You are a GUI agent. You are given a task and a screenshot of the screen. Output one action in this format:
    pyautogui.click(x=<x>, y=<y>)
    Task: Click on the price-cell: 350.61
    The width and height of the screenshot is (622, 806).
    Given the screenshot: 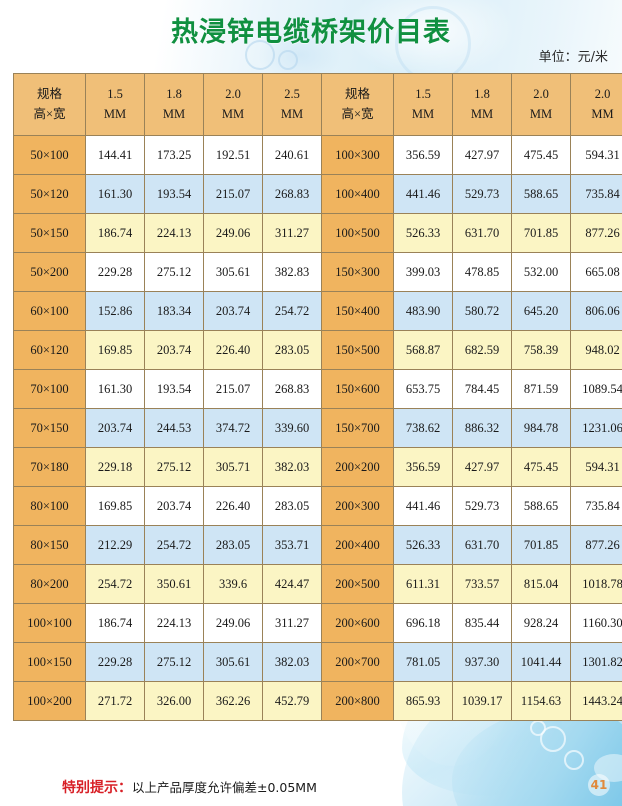 What is the action you would take?
    pyautogui.click(x=174, y=584)
    